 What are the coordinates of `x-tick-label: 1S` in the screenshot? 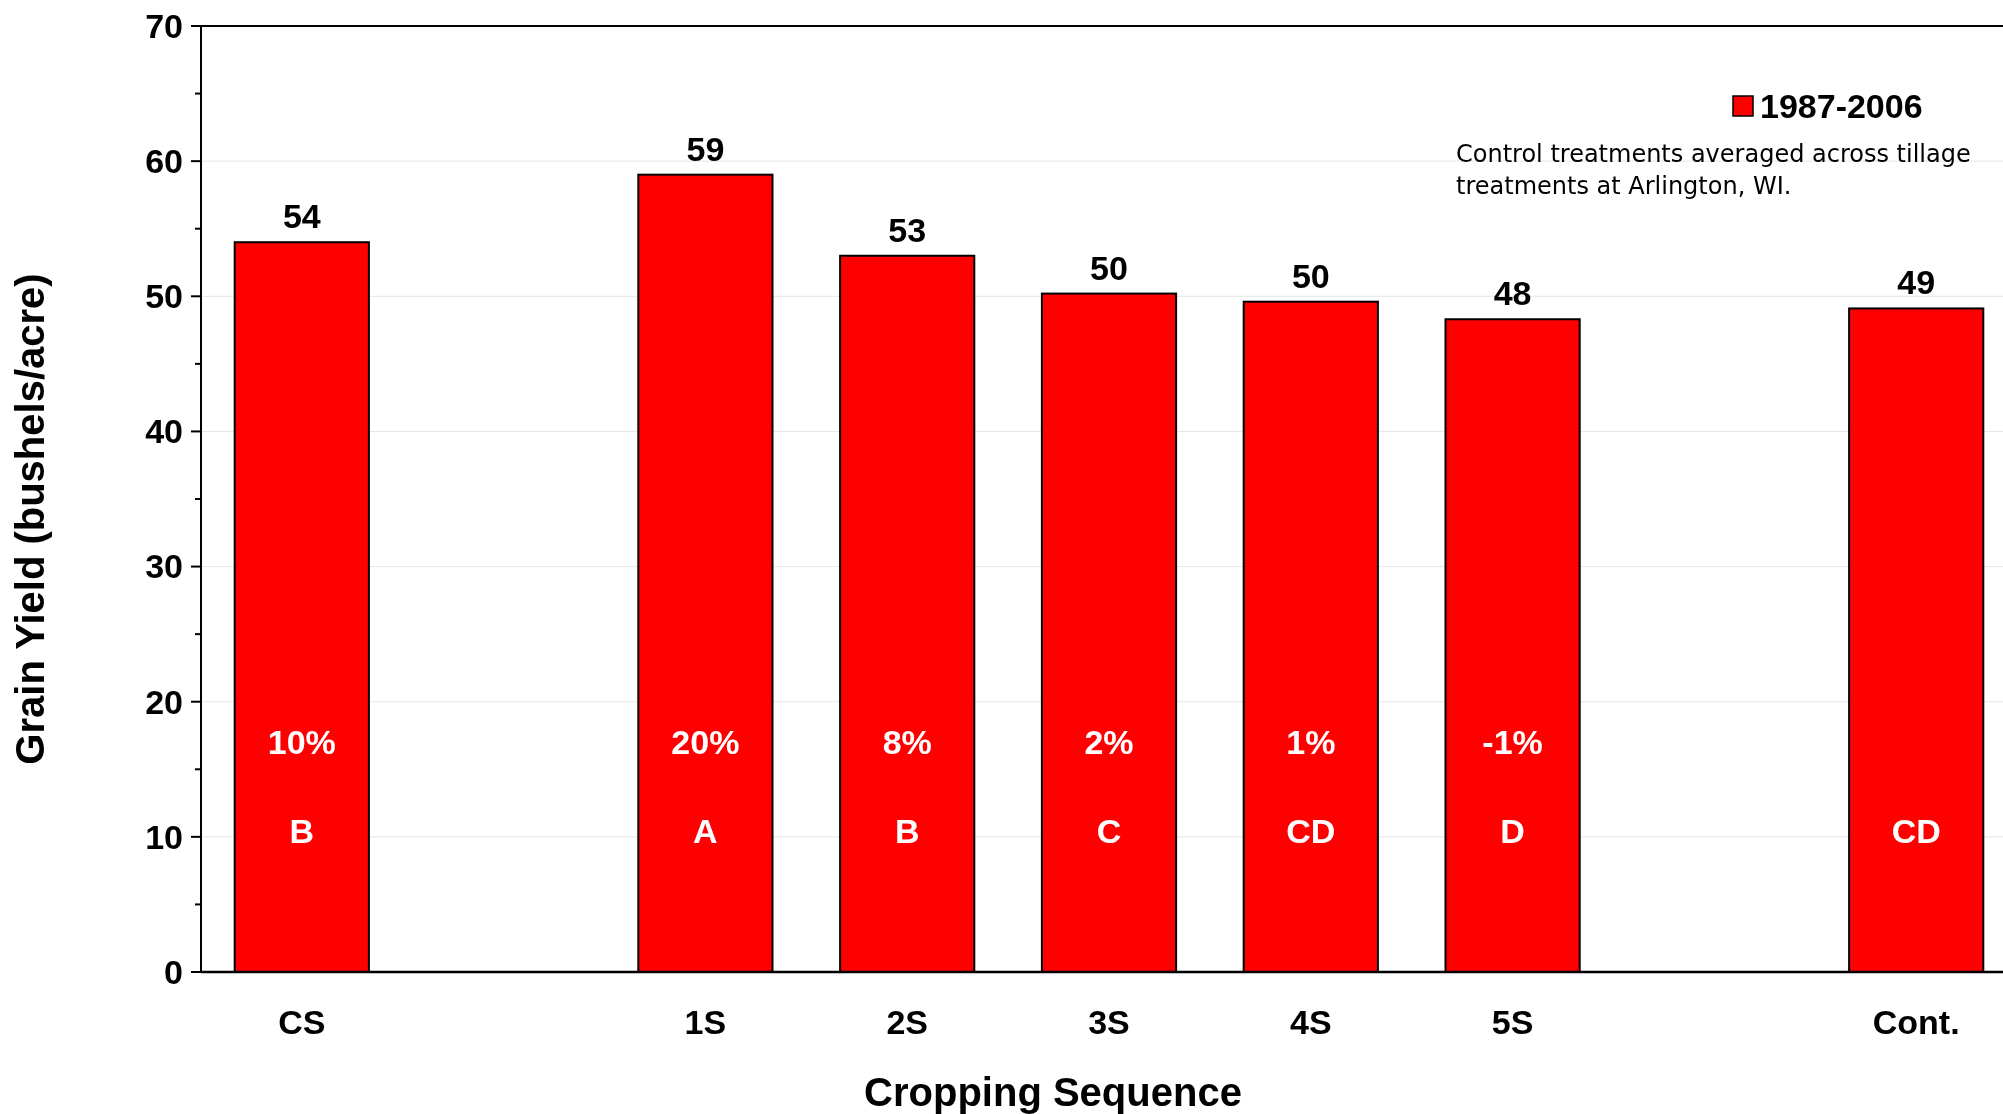 It's located at (705, 1022).